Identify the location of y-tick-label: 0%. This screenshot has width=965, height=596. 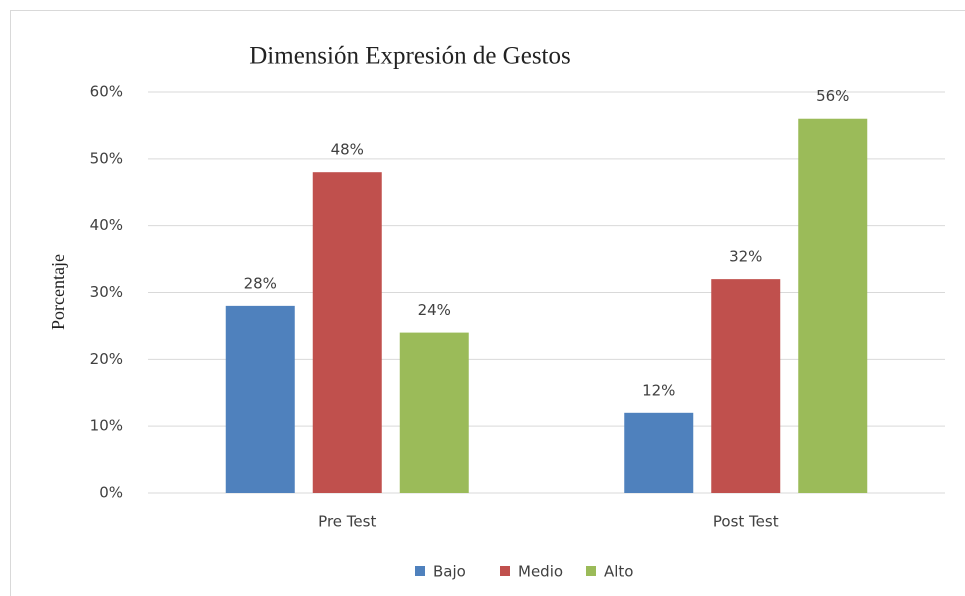
(111, 493).